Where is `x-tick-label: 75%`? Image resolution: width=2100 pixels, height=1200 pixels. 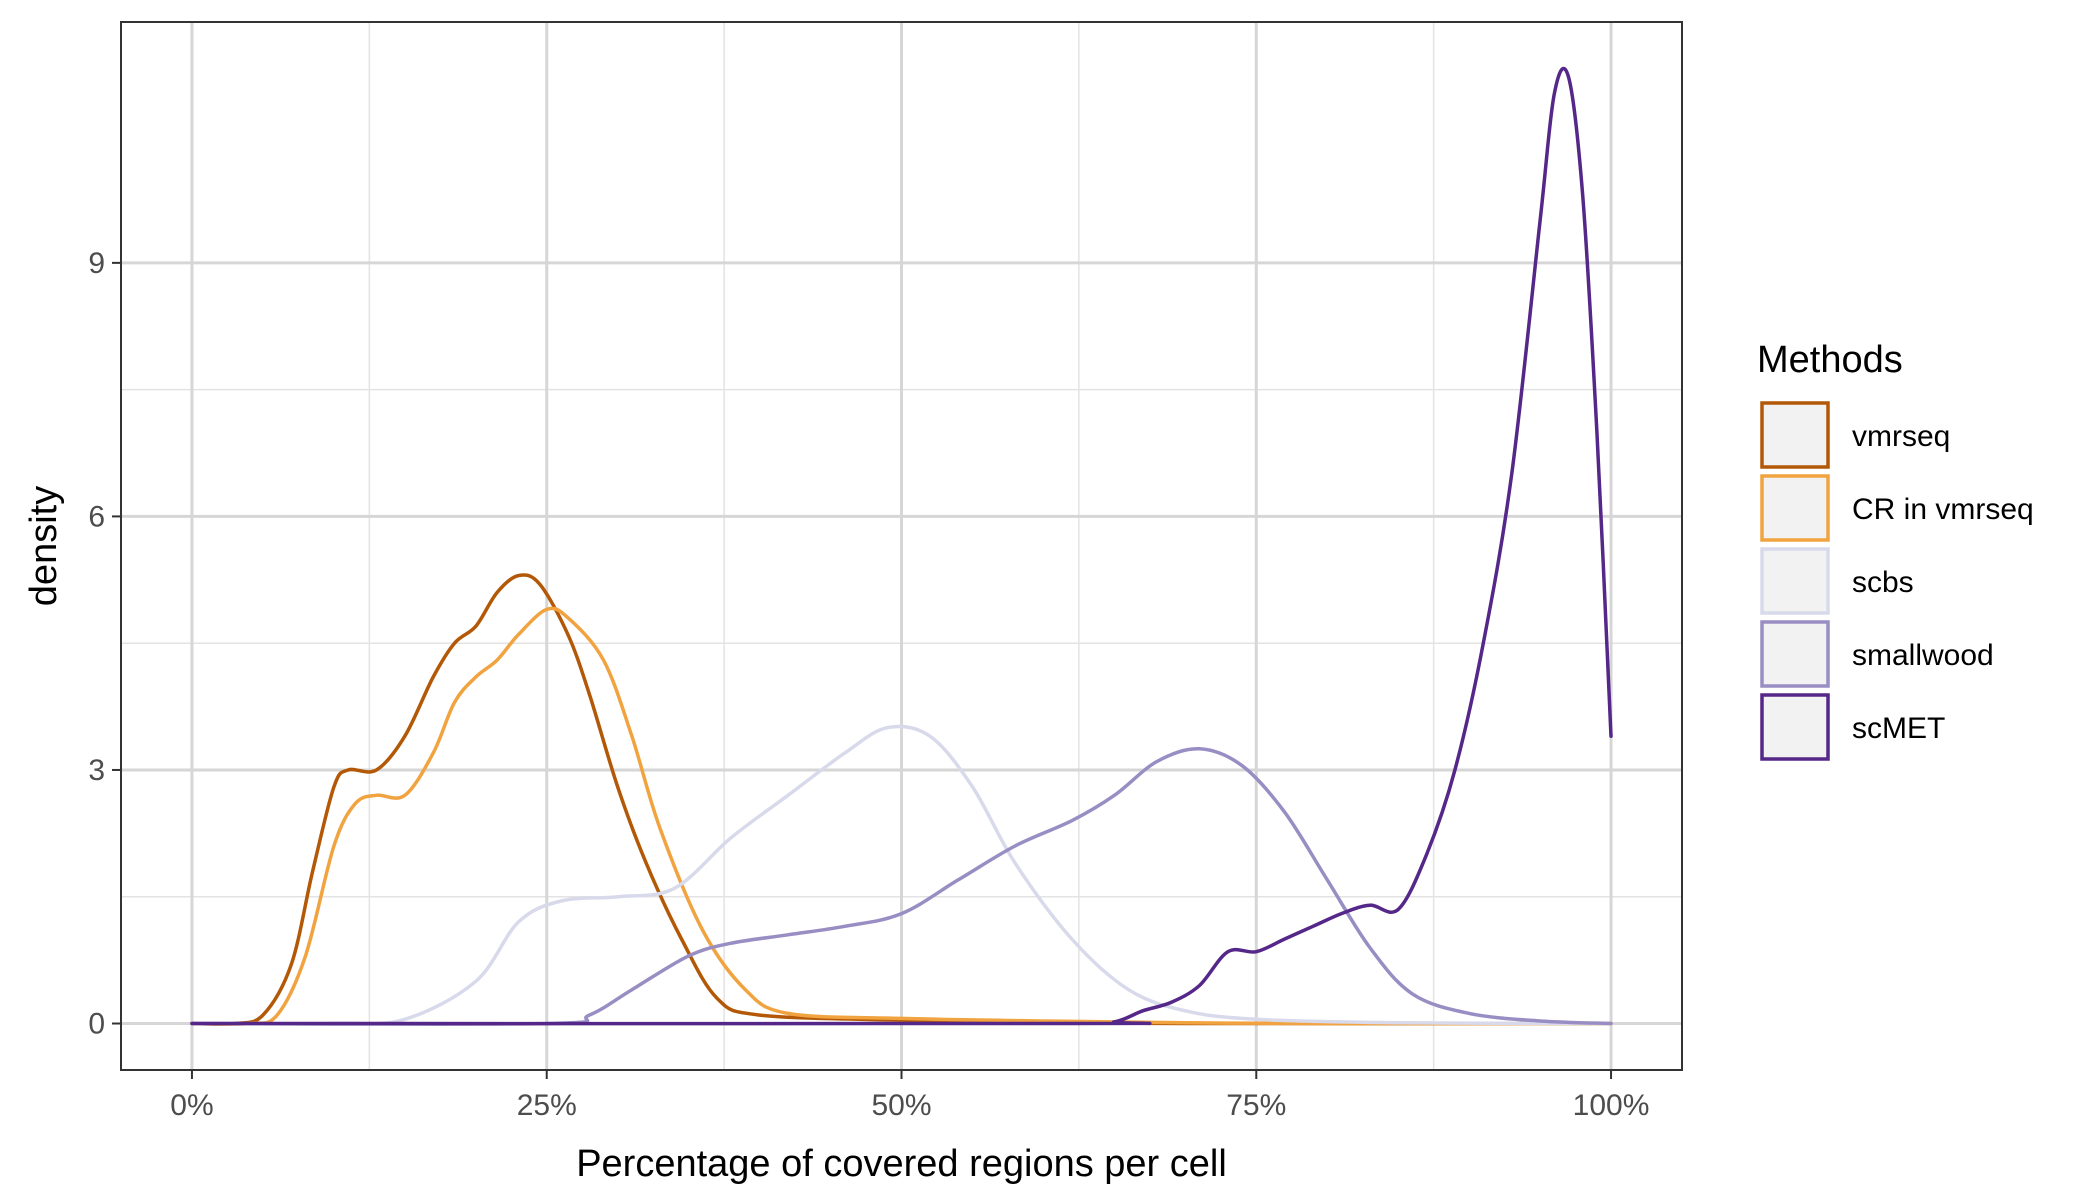
x-tick-label: 75% is located at coordinates (1256, 1105).